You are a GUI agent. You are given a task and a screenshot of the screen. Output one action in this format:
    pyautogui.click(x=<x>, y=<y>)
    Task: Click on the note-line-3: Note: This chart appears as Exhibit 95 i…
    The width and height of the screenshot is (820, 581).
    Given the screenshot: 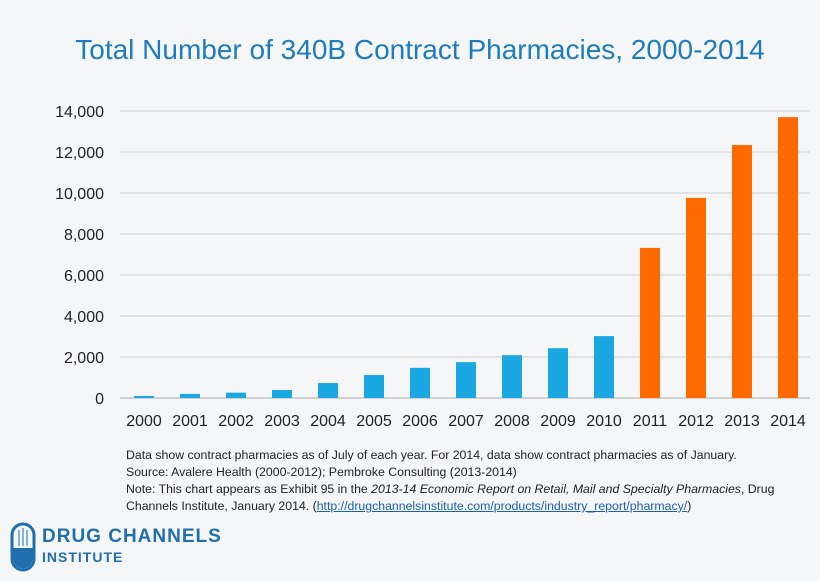 What is the action you would take?
    pyautogui.click(x=450, y=489)
    